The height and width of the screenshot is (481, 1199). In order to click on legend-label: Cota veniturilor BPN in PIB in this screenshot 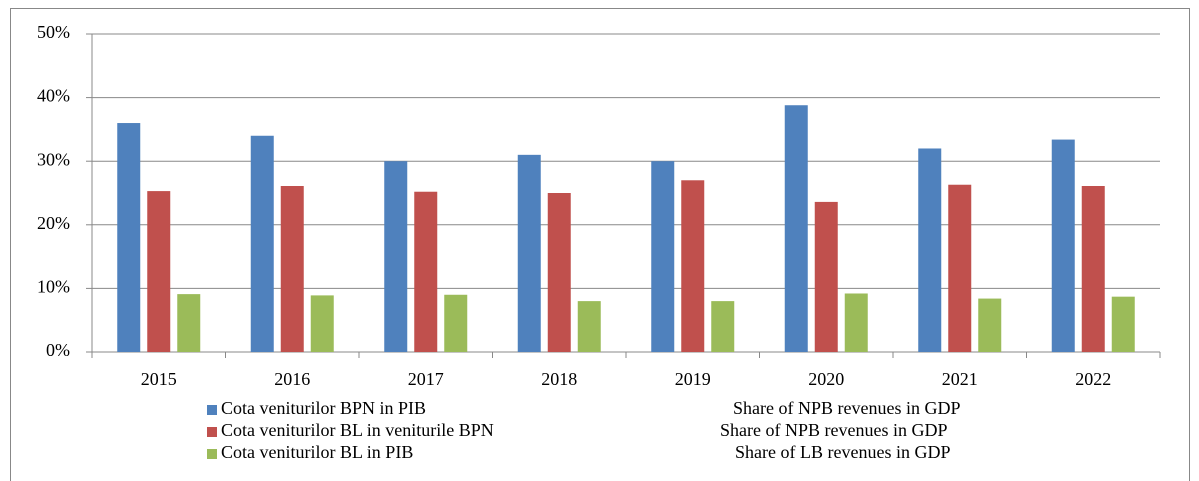, I will do `click(323, 408)`.